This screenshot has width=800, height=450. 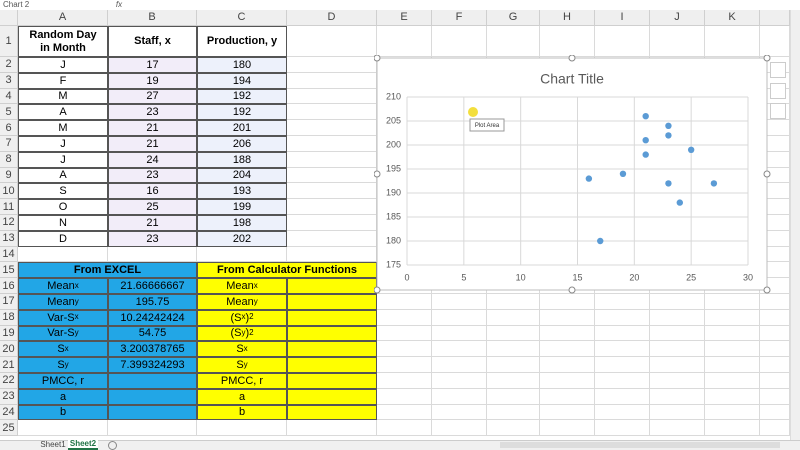 What do you see at coordinates (748, 277) in the screenshot?
I see `x-tick-label: 30` at bounding box center [748, 277].